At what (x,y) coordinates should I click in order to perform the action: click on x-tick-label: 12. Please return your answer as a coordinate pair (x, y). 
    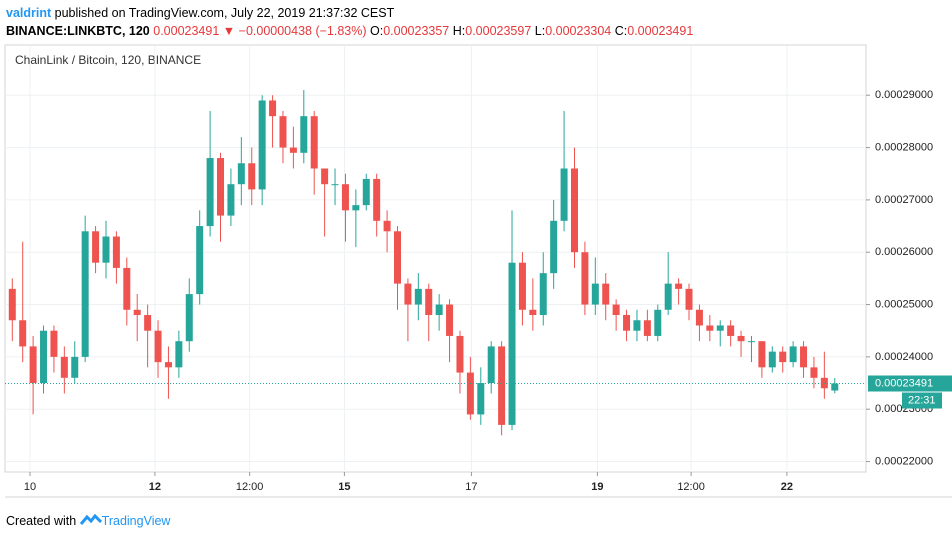
    Looking at the image, I should click on (155, 487).